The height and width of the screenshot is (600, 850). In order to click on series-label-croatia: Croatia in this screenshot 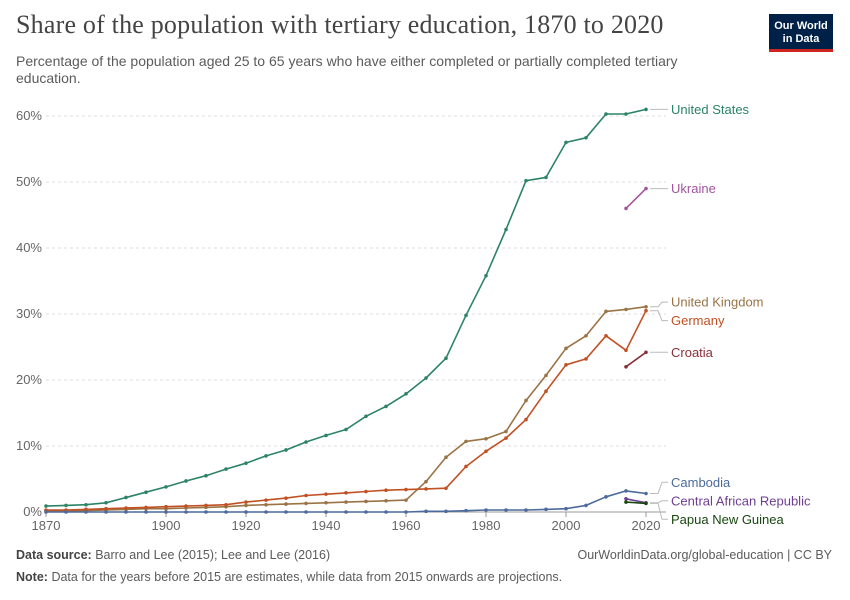, I will do `click(692, 352)`.